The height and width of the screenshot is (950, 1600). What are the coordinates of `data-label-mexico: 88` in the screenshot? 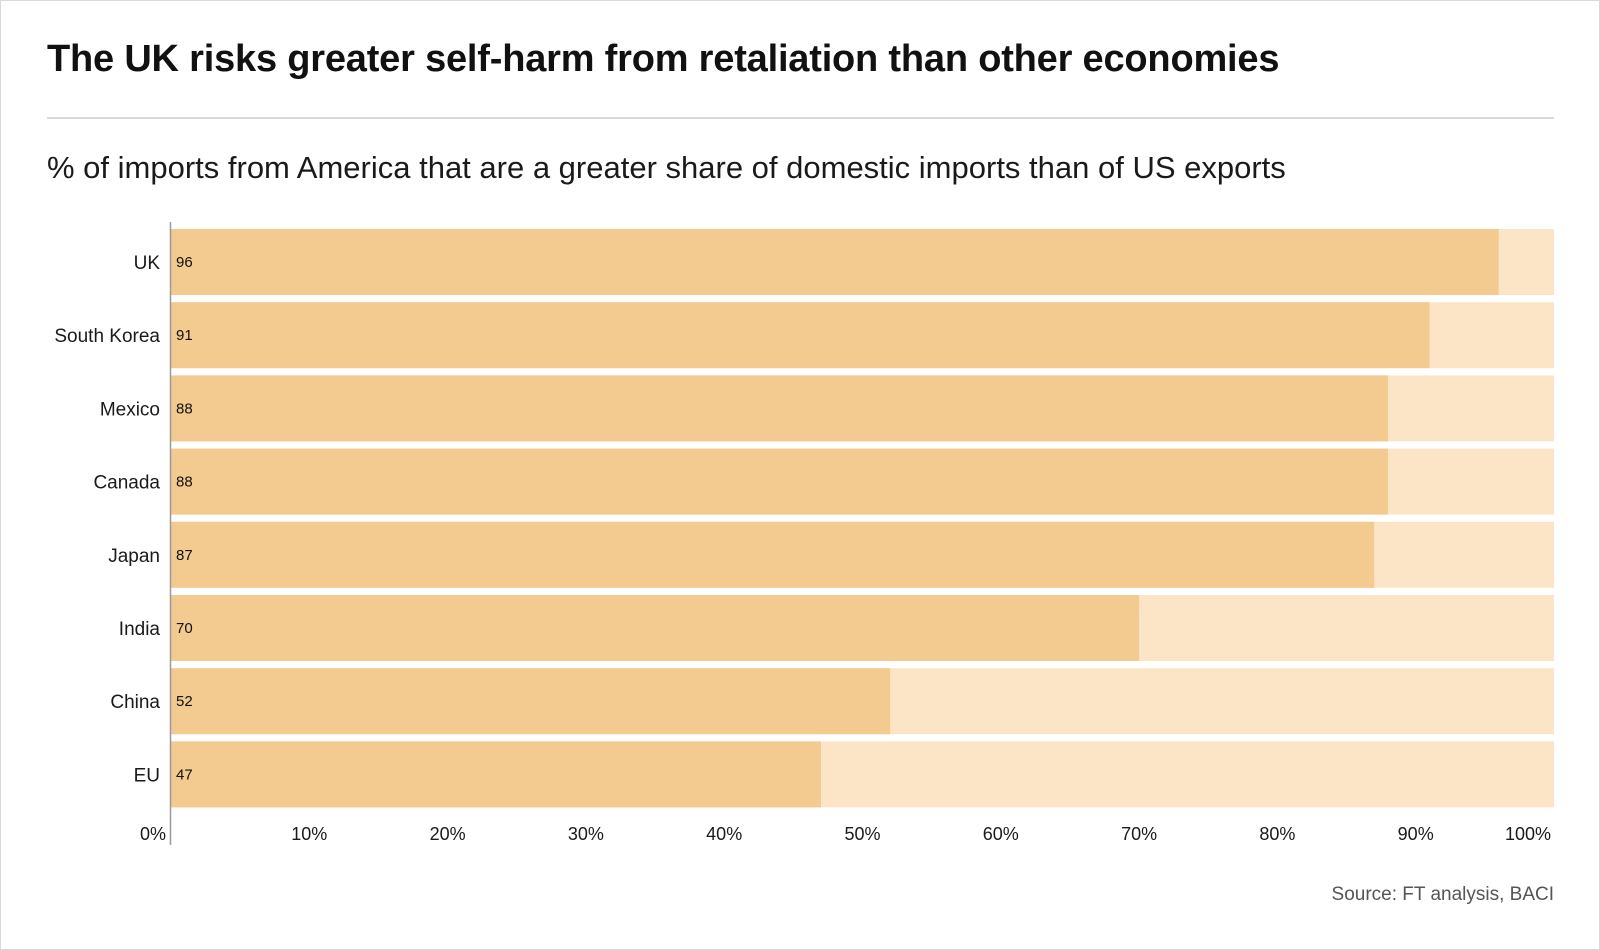 It's located at (184, 408).